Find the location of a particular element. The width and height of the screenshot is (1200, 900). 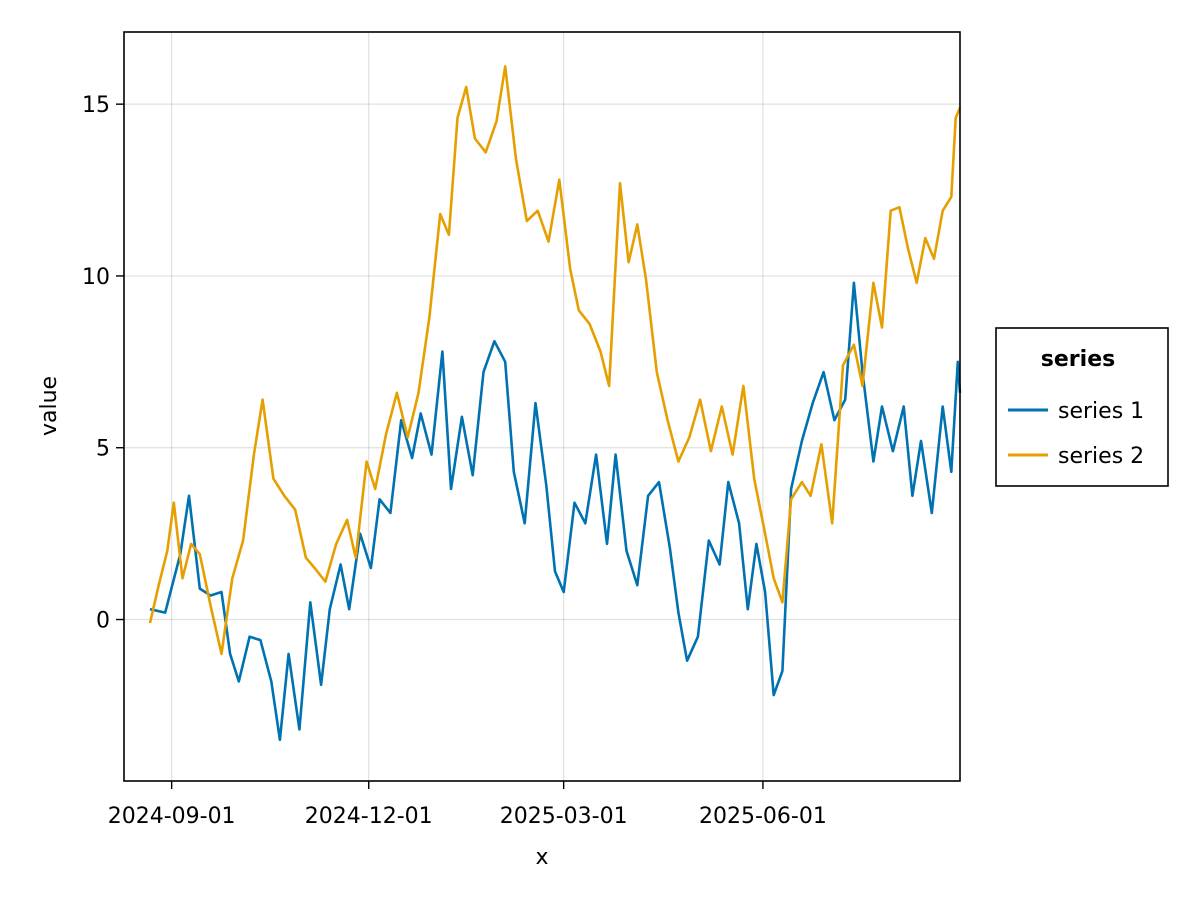

legend-title: series is located at coordinates (1078, 359).